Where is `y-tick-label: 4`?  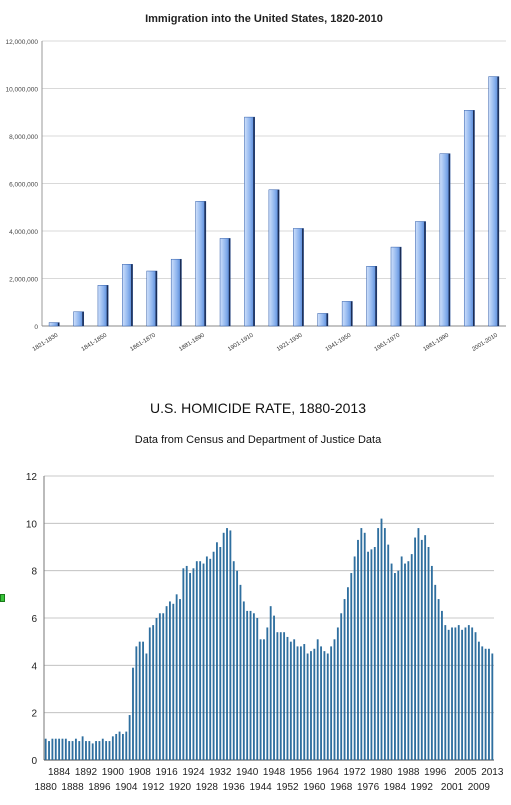 y-tick-label: 4 is located at coordinates (34, 666).